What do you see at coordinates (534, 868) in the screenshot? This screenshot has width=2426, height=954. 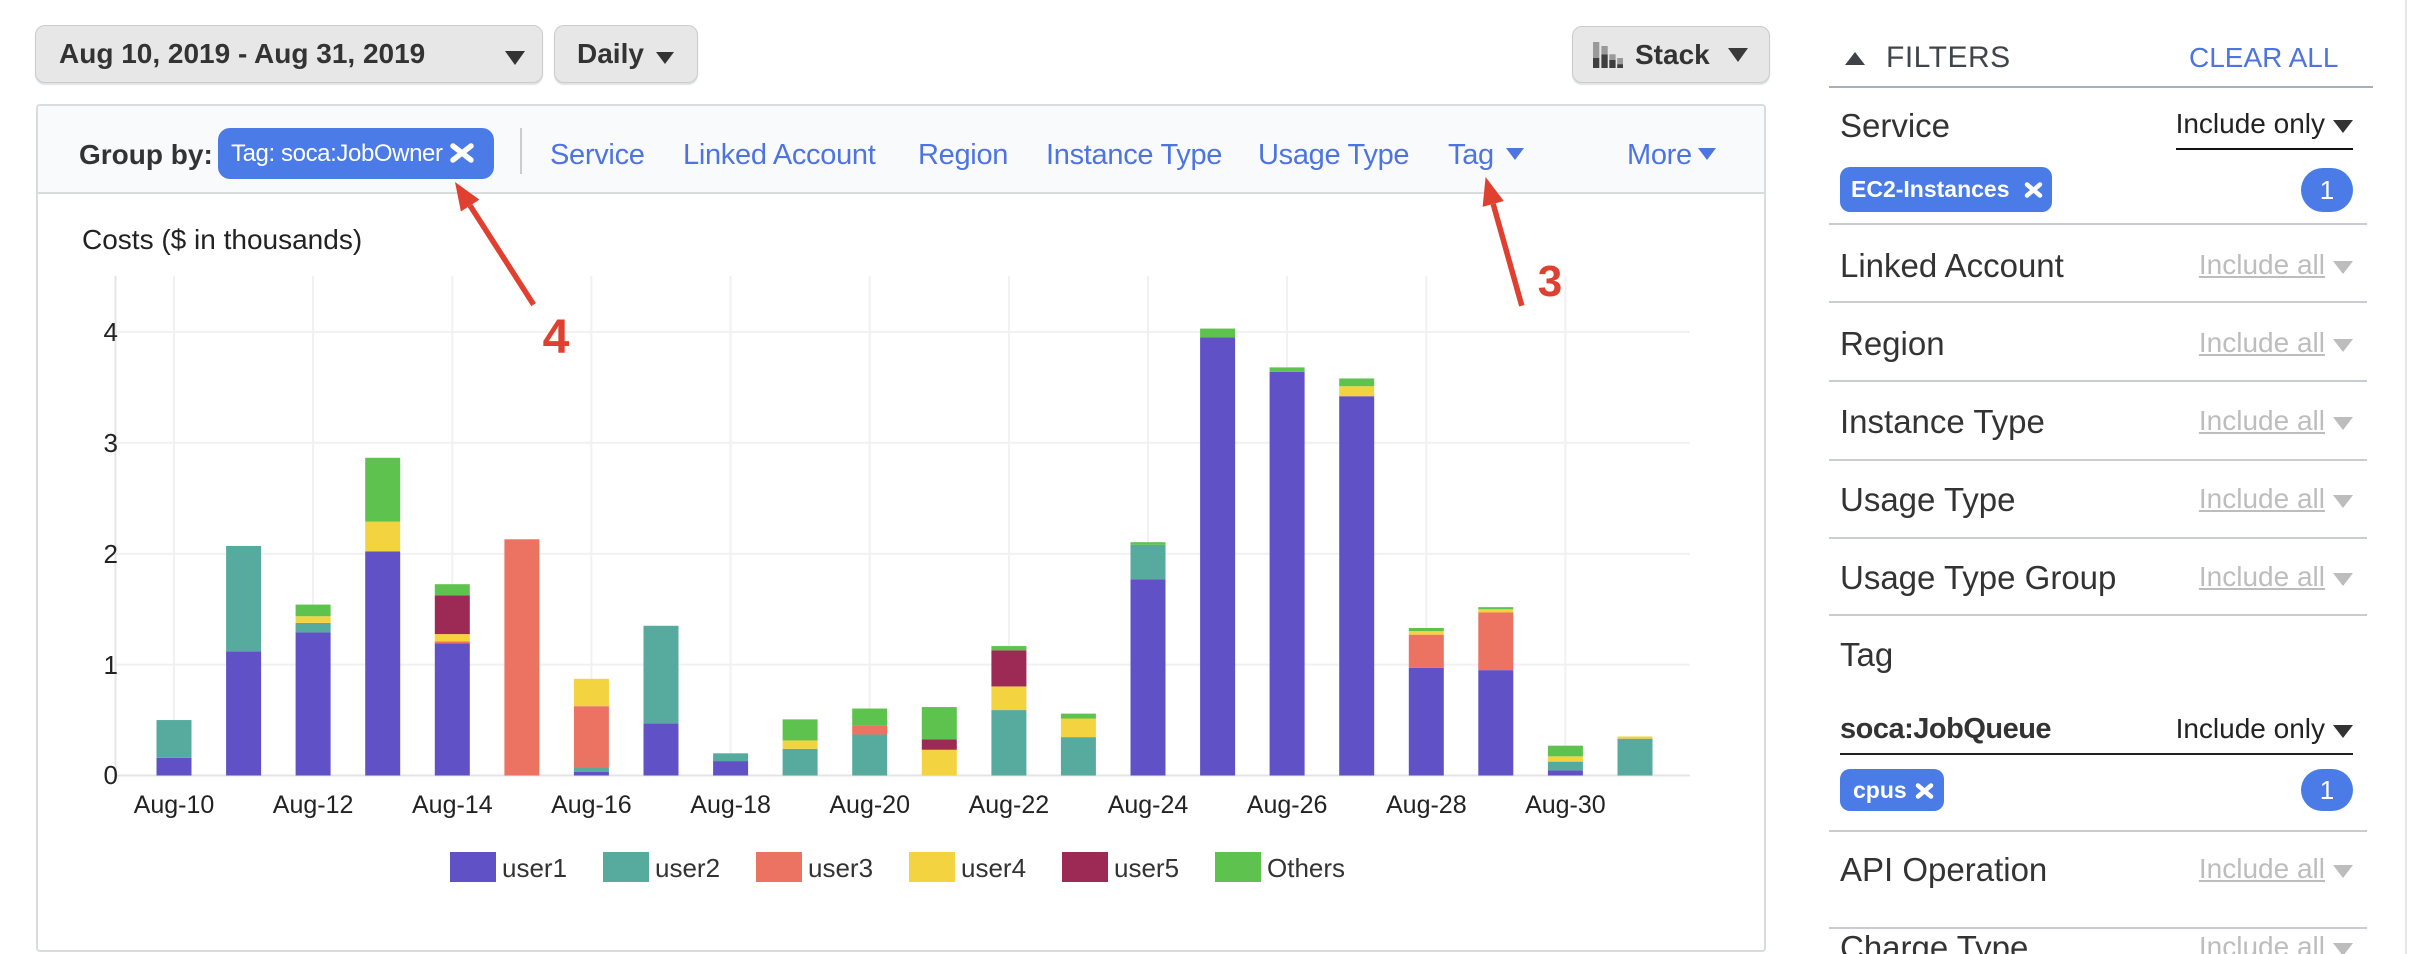 I see `svg-text: user1` at bounding box center [534, 868].